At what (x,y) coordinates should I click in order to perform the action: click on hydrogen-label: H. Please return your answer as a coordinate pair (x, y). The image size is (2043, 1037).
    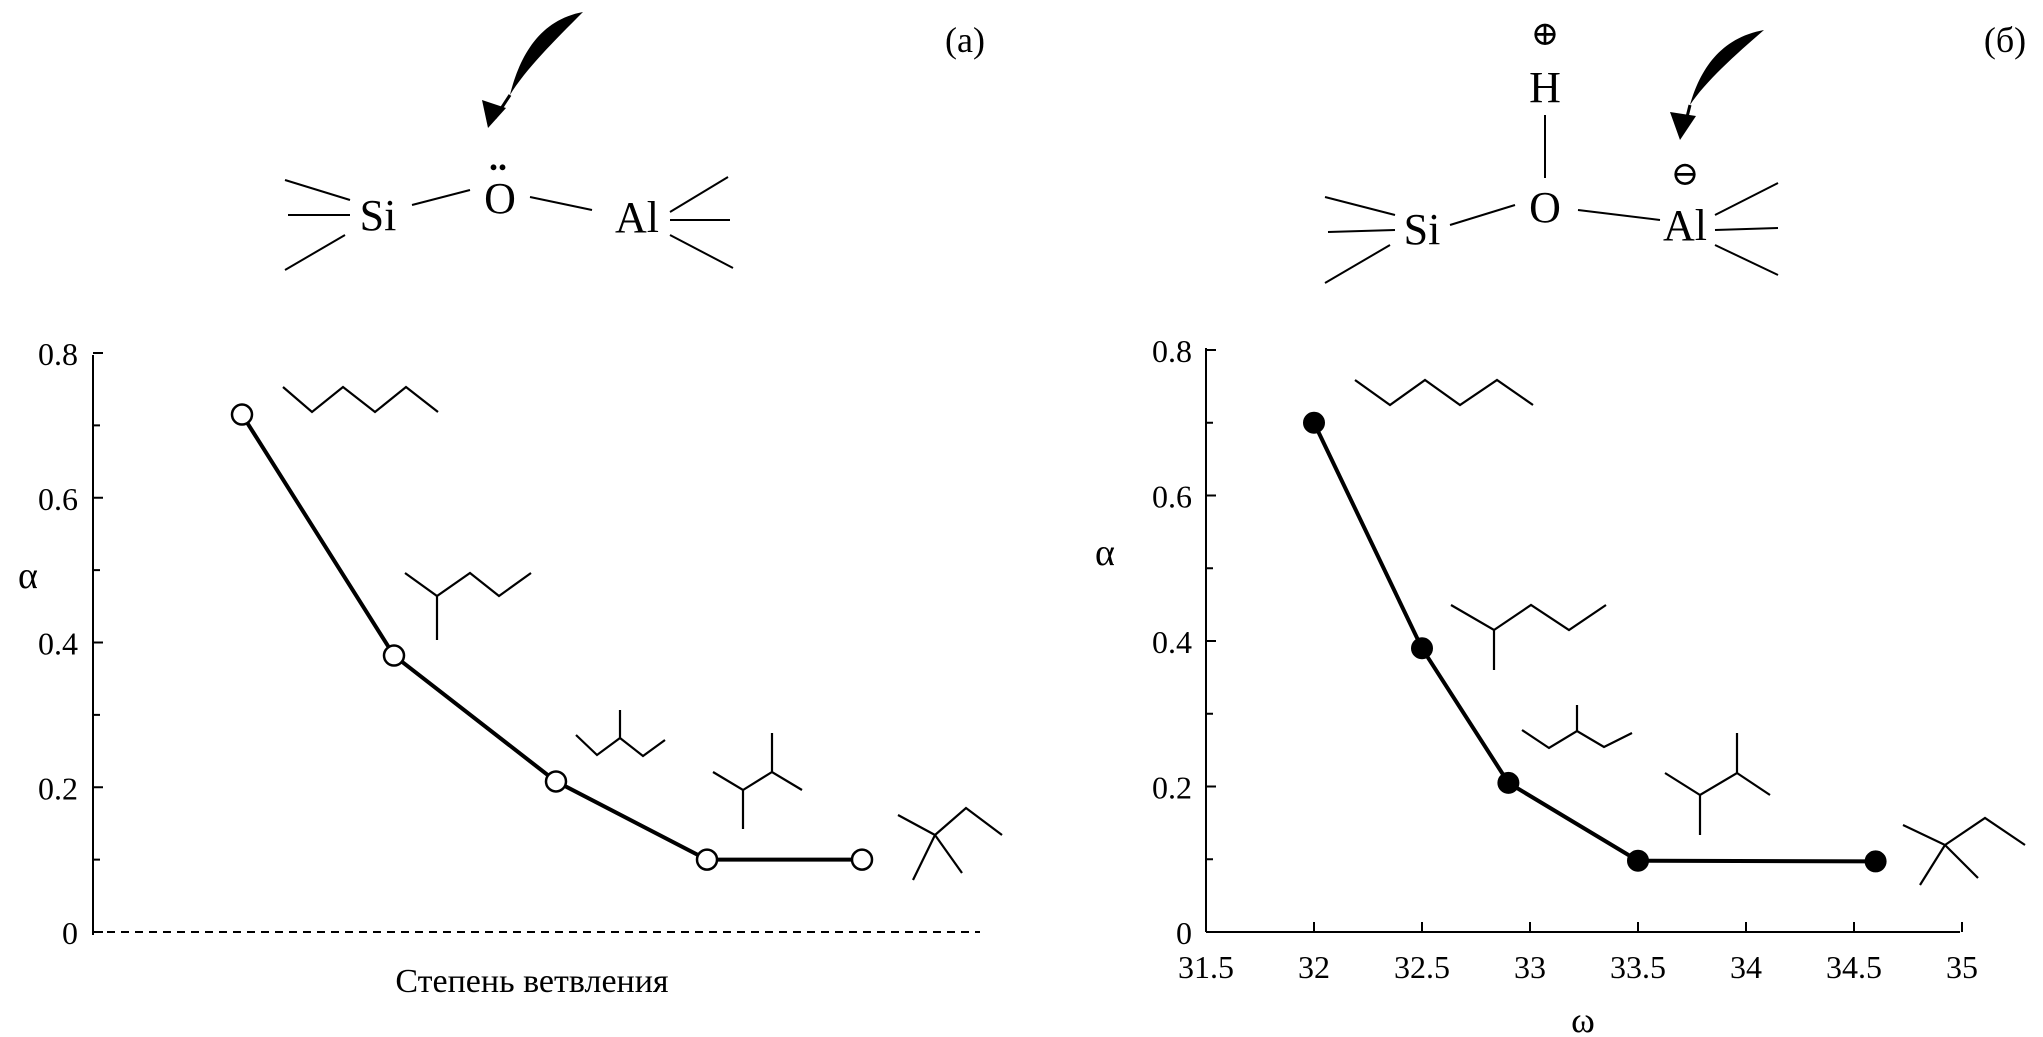
    Looking at the image, I should click on (1545, 87).